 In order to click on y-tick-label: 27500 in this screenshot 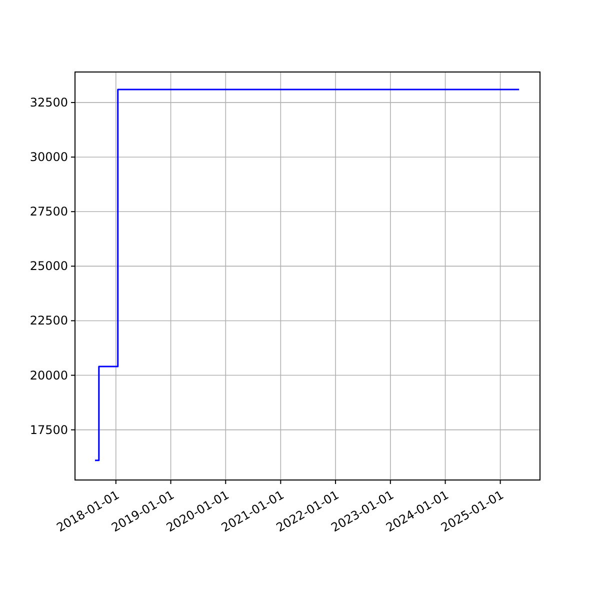, I will do `click(49, 211)`.